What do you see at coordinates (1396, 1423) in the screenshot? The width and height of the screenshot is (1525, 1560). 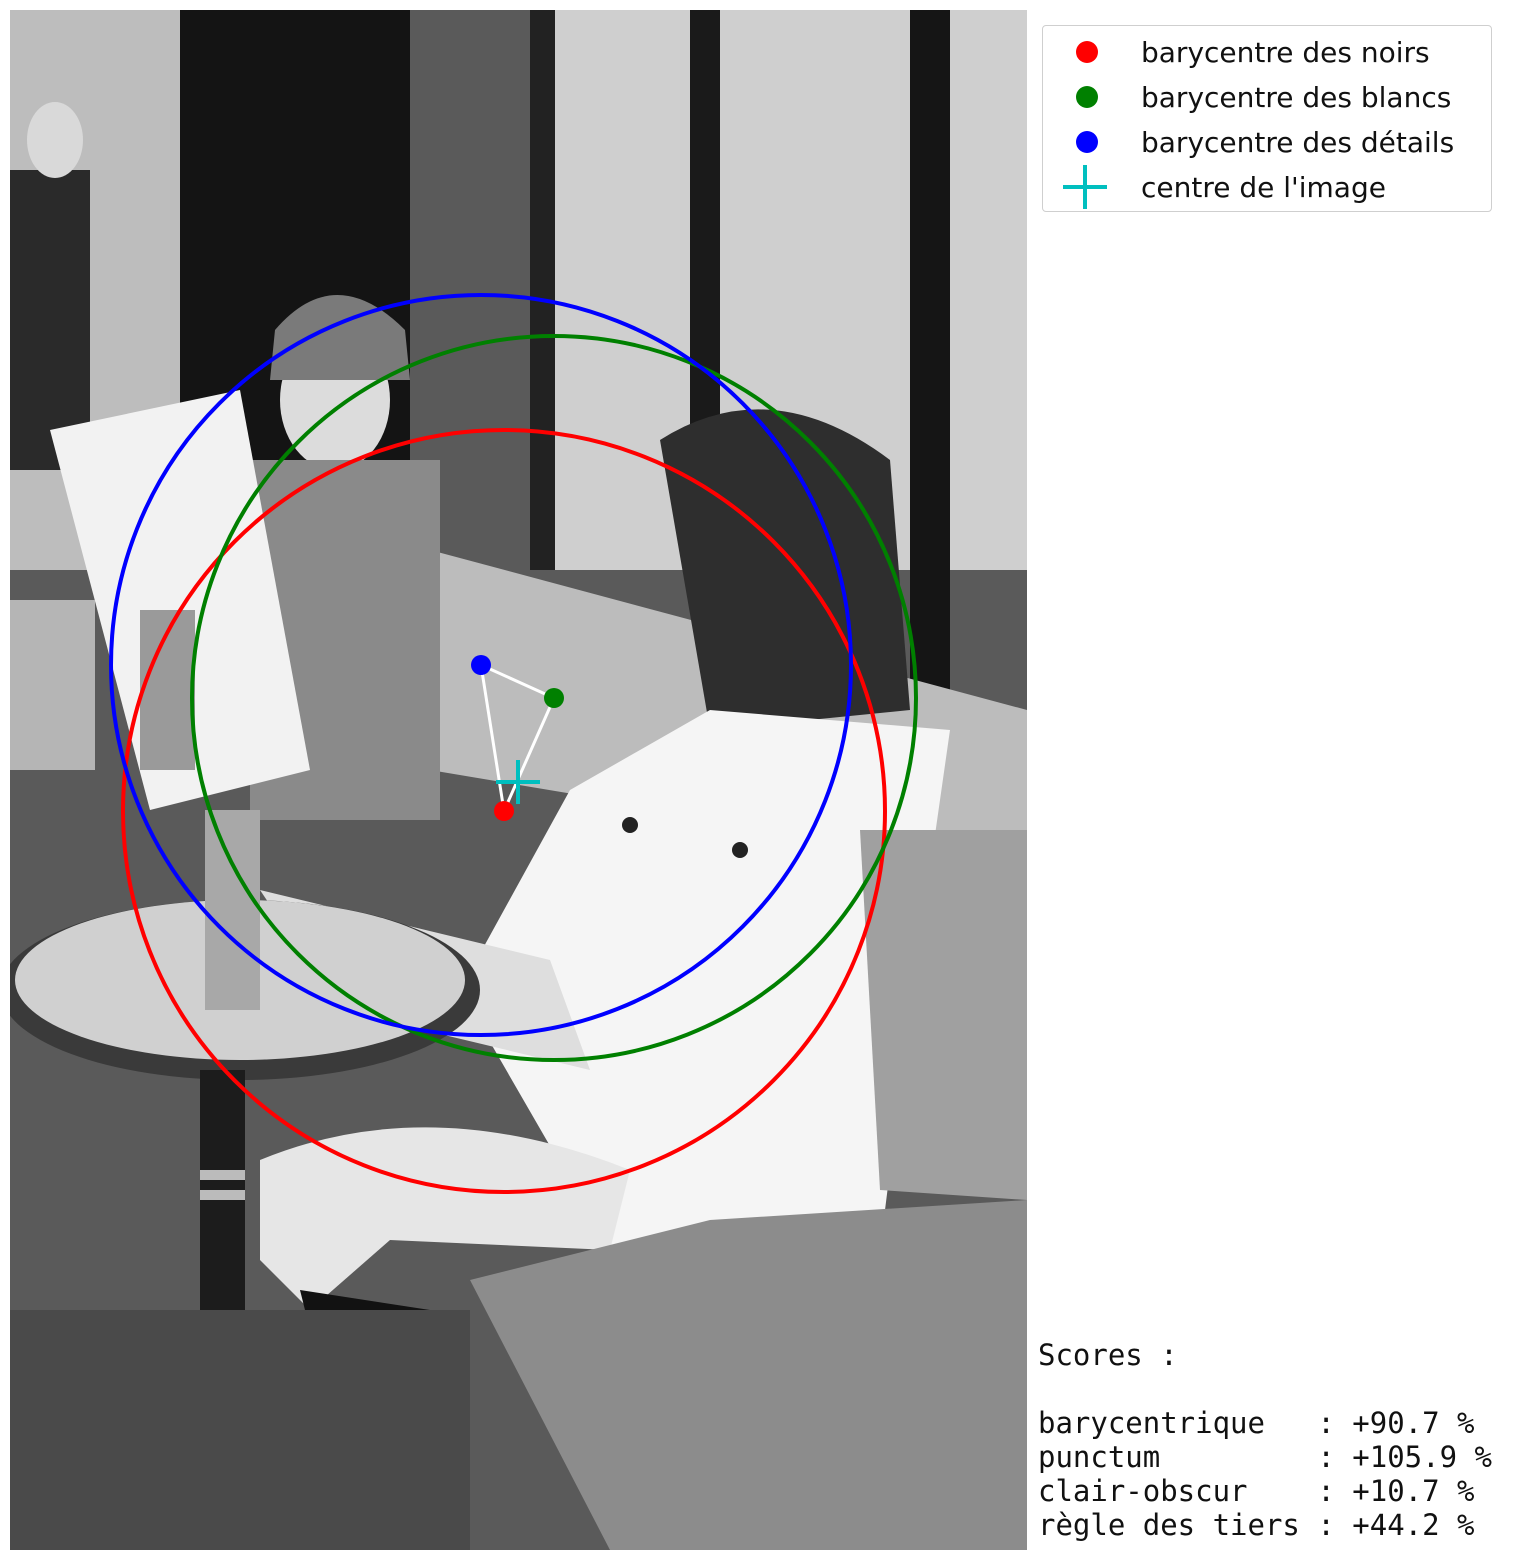 I see `score-value: : +90.7 %` at bounding box center [1396, 1423].